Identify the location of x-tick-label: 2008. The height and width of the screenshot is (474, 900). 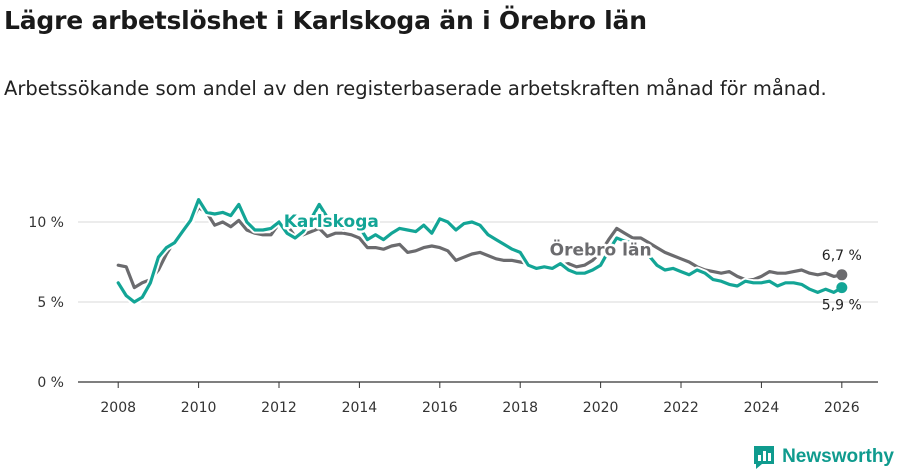
(118, 408).